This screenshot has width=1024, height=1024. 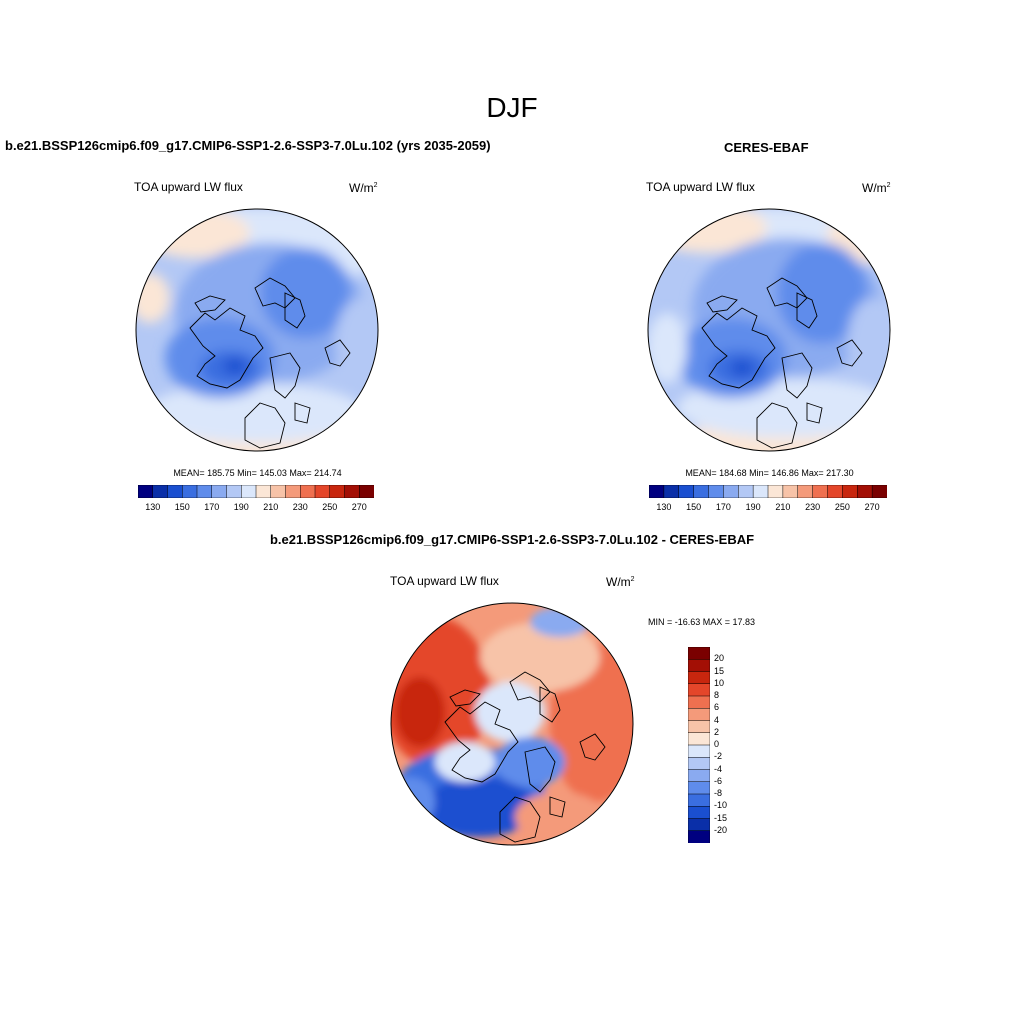 What do you see at coordinates (717, 719) in the screenshot?
I see `colorbar-tick-label: 4` at bounding box center [717, 719].